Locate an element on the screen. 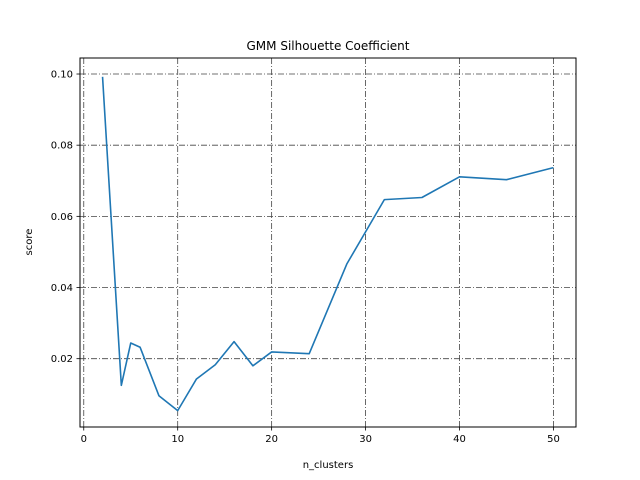 The height and width of the screenshot is (480, 640). y-tick-label: 0.08 is located at coordinates (62, 146).